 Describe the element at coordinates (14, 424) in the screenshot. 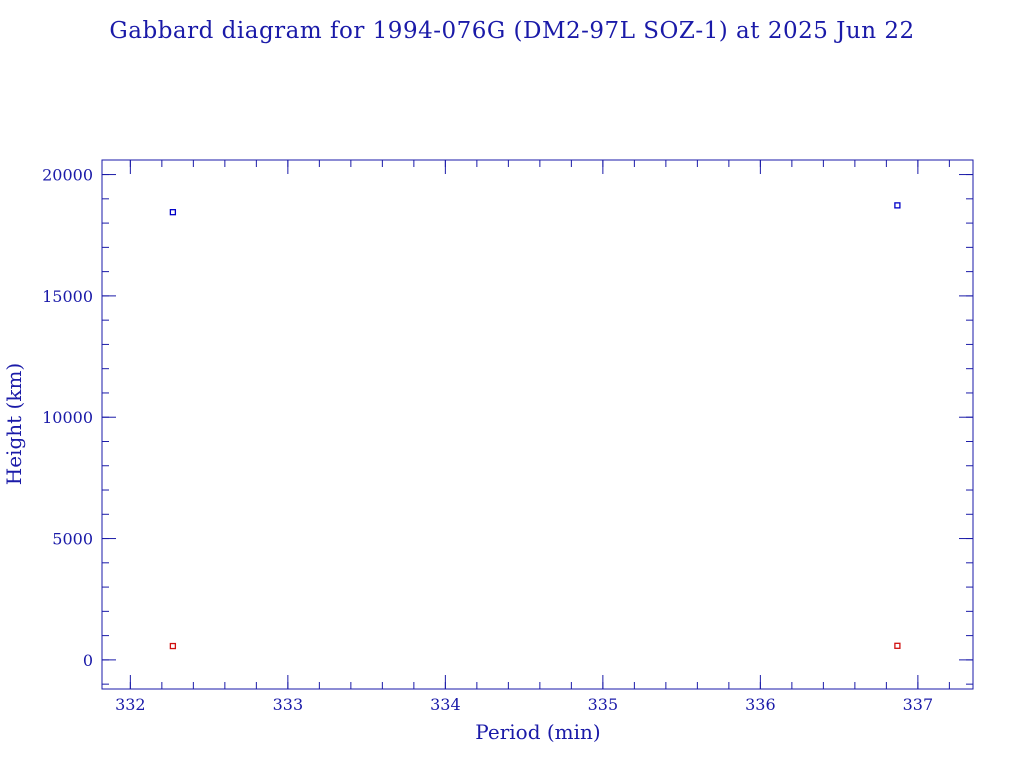

I see `y-axis-label: Height (km)` at that location.